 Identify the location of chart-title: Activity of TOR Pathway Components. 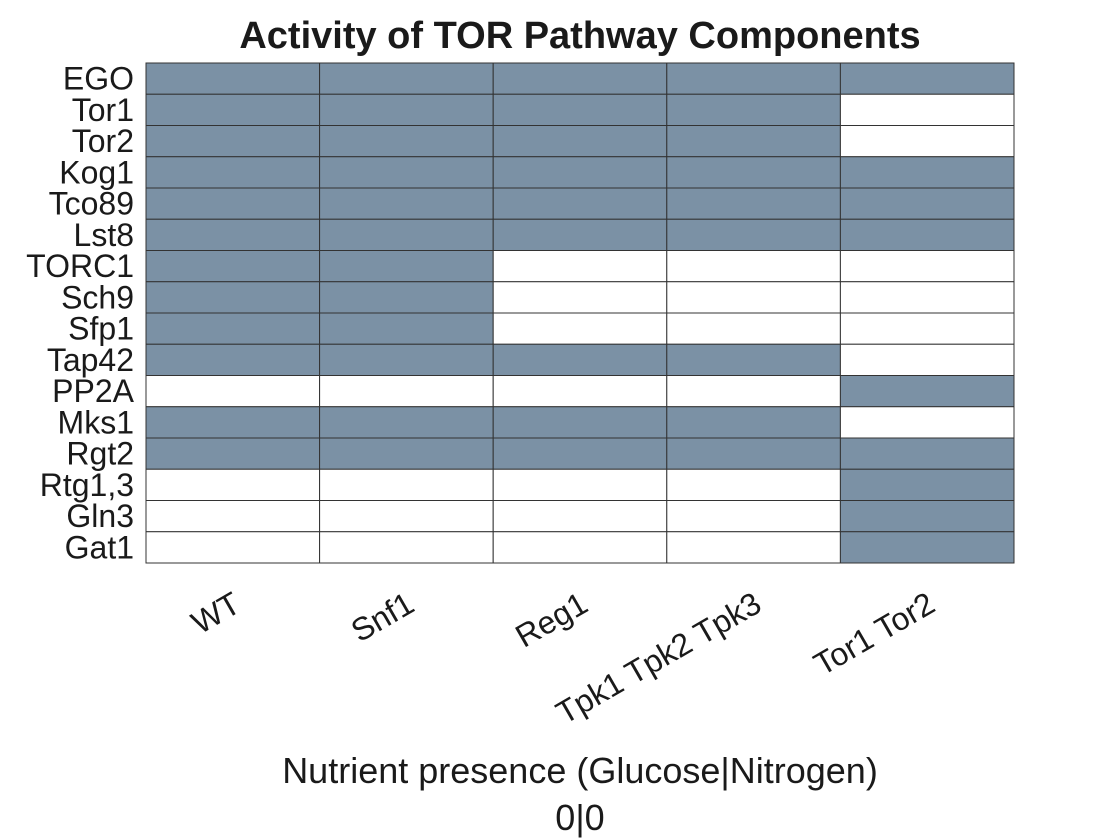
(579, 36).